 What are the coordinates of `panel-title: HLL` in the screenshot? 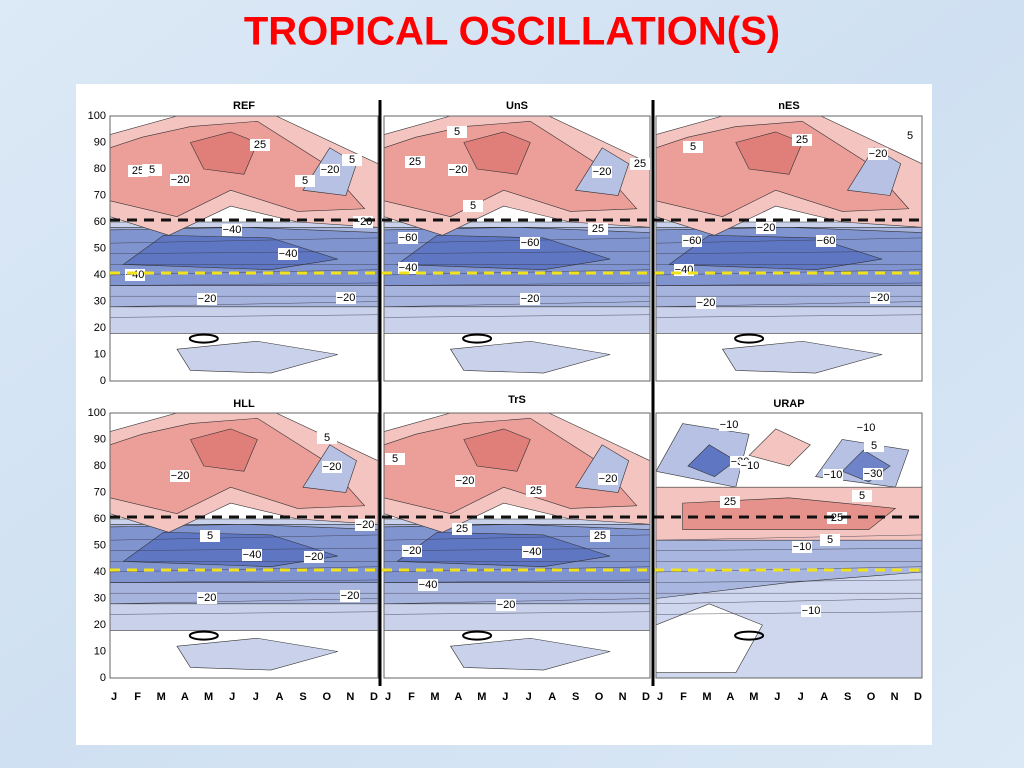 It's located at (244, 404).